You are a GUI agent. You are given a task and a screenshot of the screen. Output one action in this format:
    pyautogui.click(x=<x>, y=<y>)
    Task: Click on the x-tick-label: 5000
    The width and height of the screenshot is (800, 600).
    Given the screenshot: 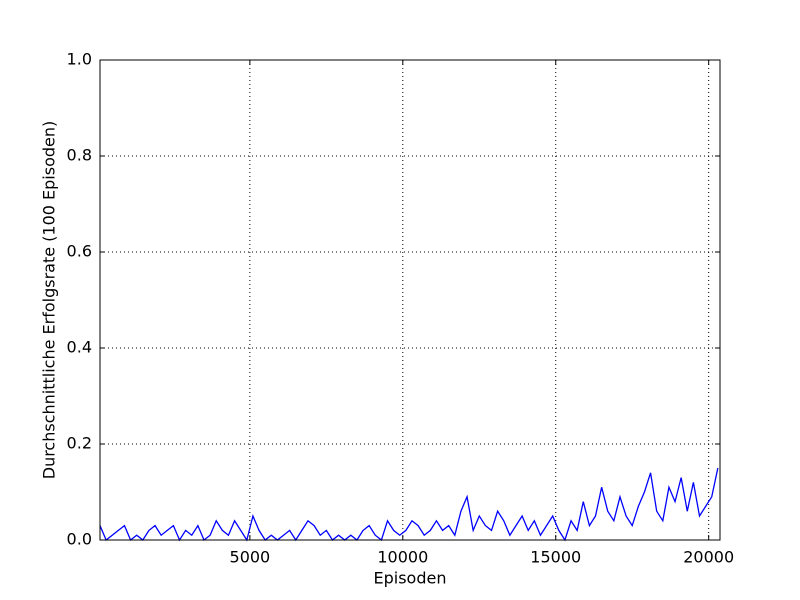 What is the action you would take?
    pyautogui.click(x=250, y=557)
    